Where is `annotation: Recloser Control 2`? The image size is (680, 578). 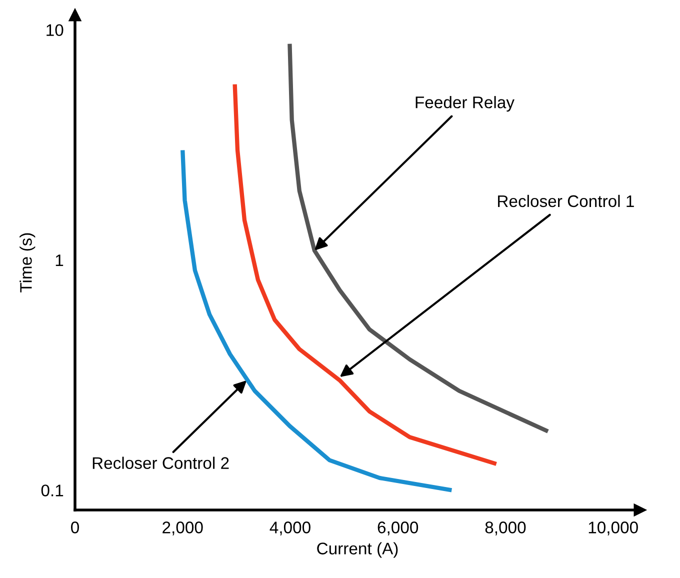
annotation: Recloser Control 2 is located at coordinates (160, 462).